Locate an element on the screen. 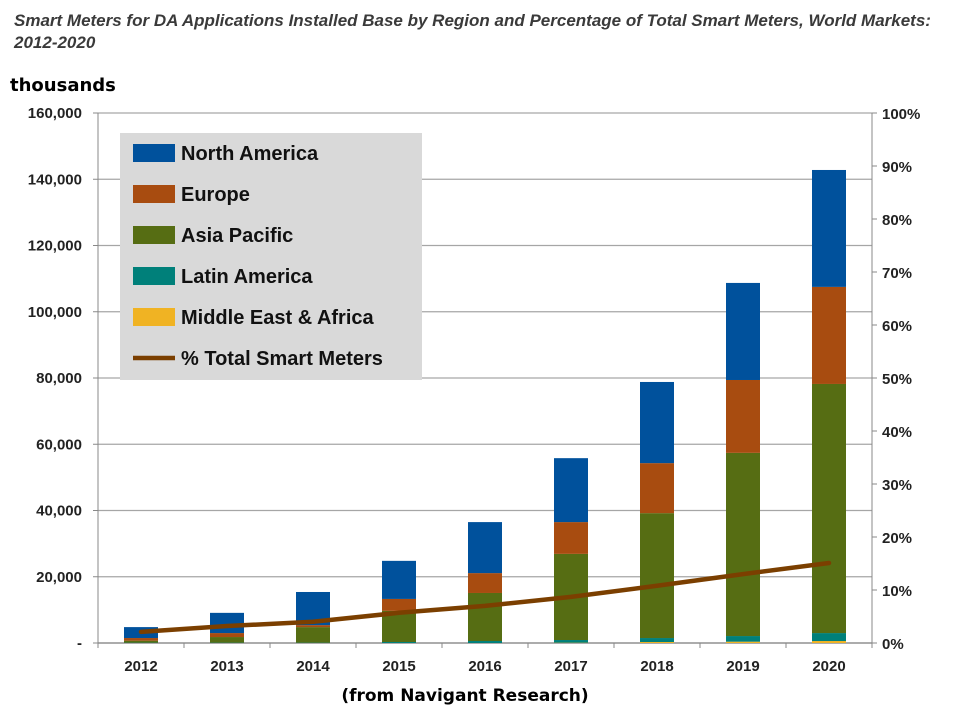 The image size is (960, 720). x-tick-label: 2017 is located at coordinates (570, 666).